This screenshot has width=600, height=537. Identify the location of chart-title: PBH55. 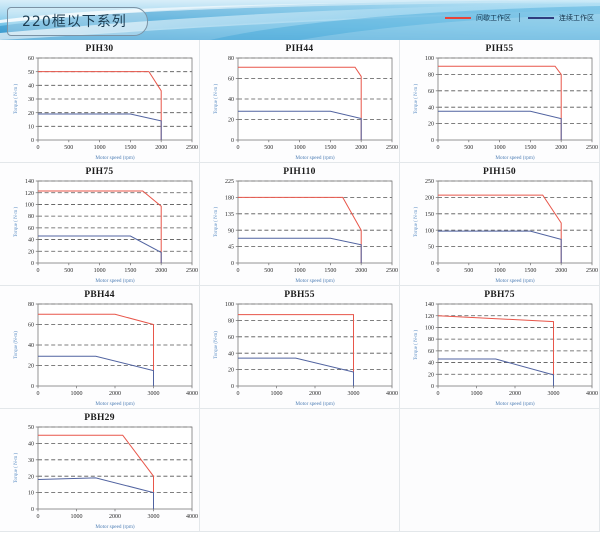
(299, 295).